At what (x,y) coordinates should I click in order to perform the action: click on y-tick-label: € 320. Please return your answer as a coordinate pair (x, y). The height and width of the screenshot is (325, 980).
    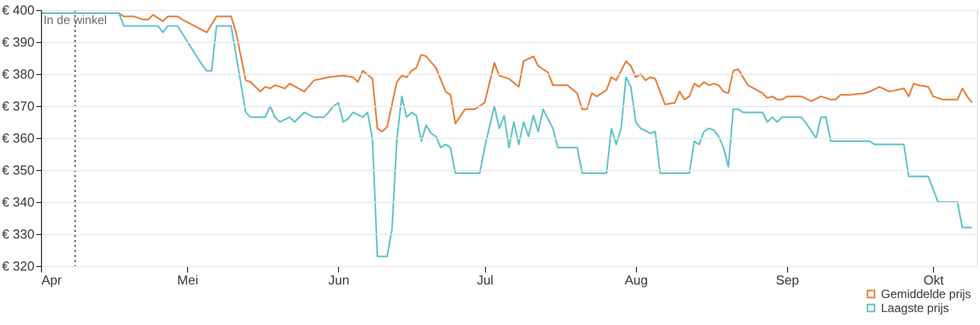
    Looking at the image, I should click on (18, 266).